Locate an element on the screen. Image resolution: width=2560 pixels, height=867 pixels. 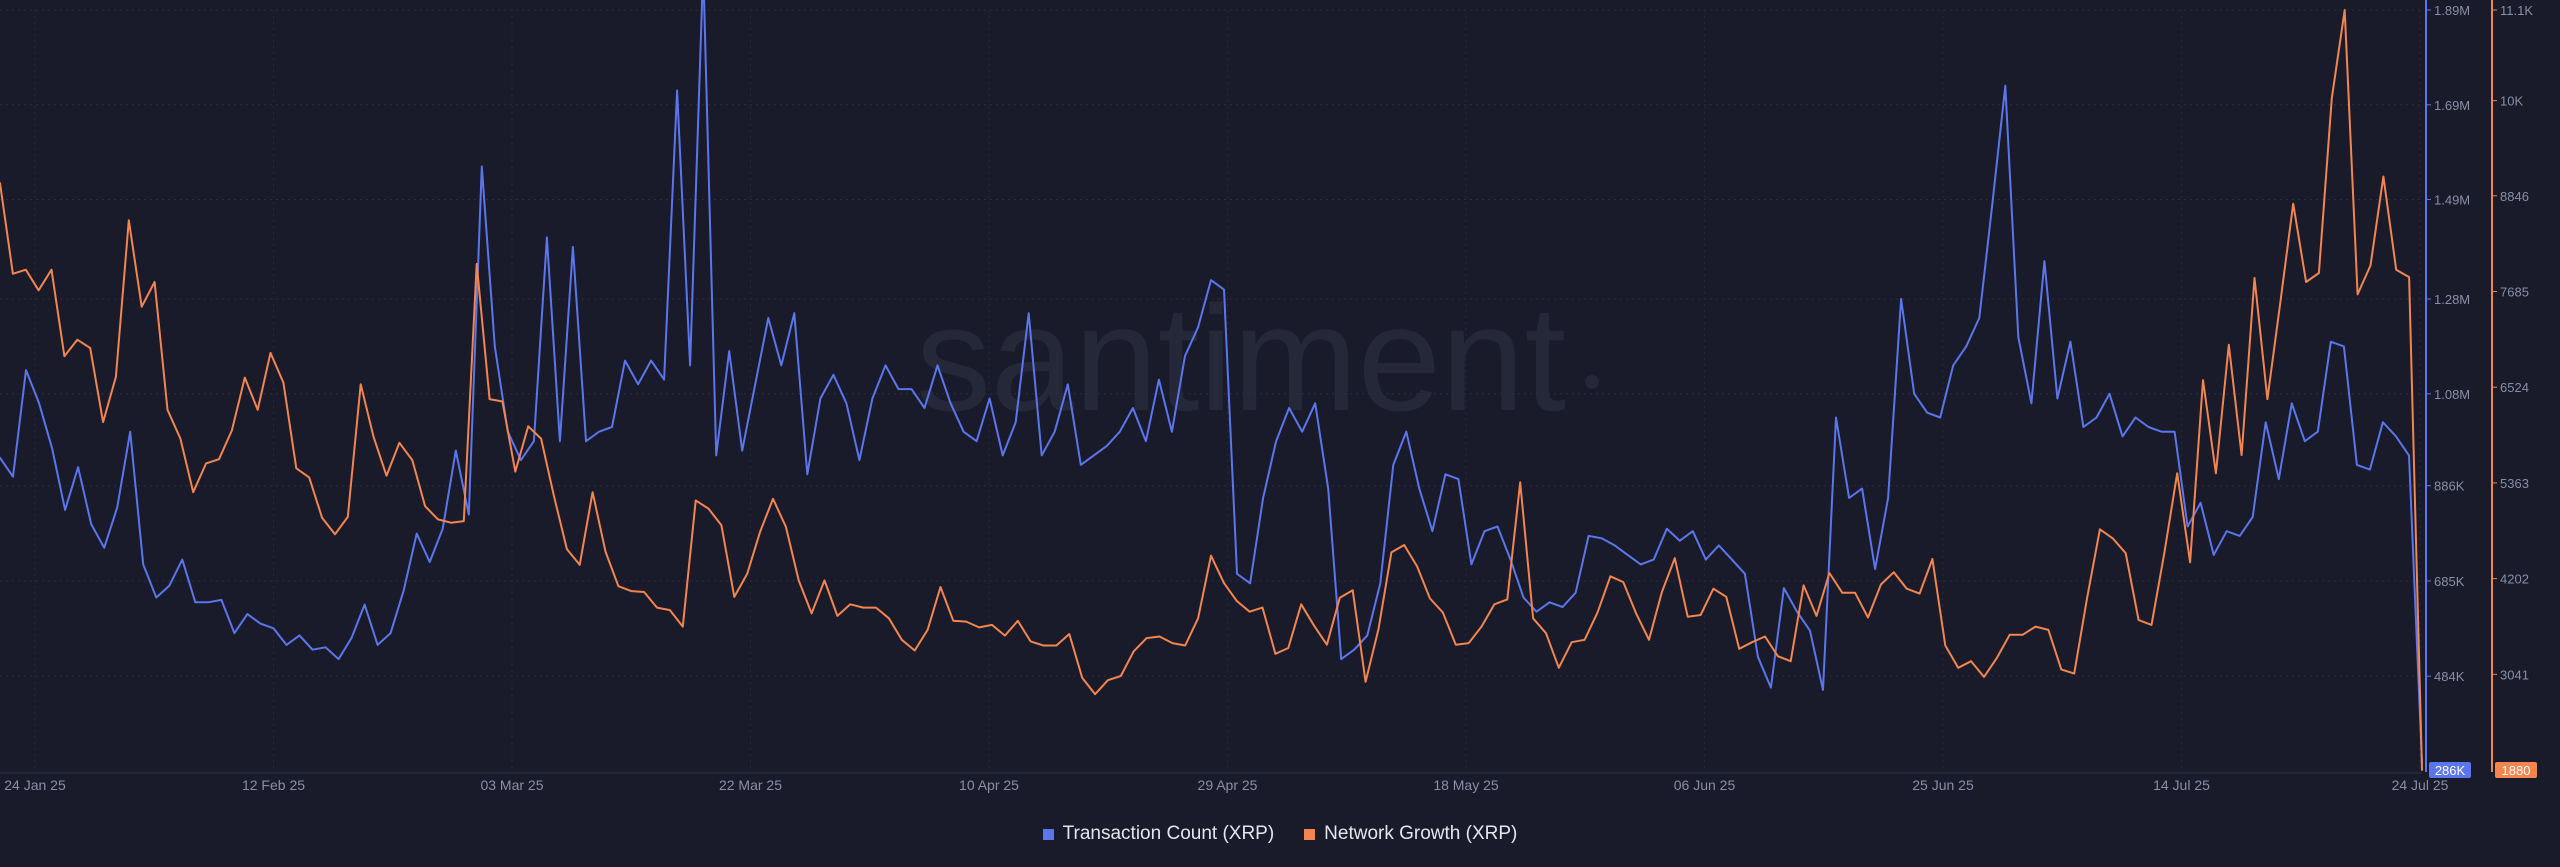
network-axis-tick-label: 10K is located at coordinates (2511, 101).